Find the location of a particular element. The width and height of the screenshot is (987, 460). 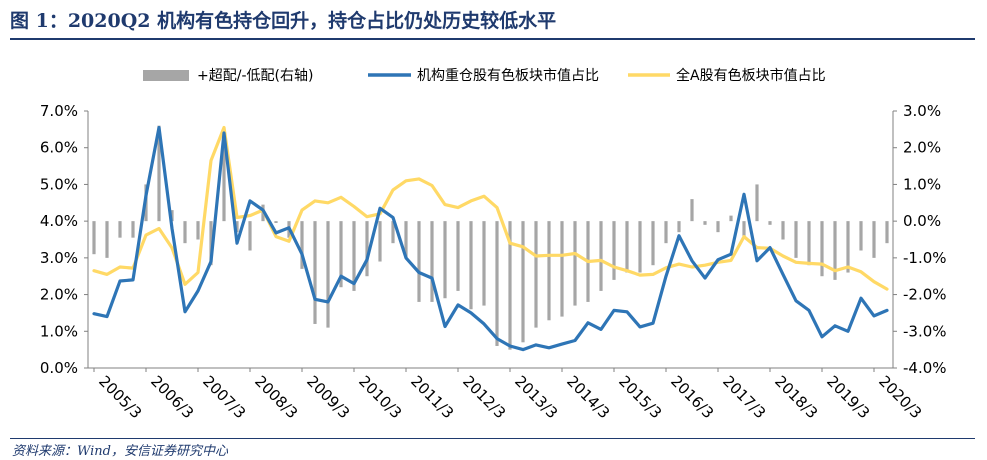

footer-rule is located at coordinates (492, 438).